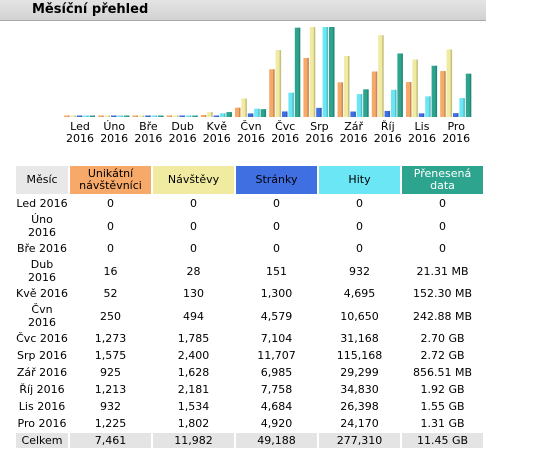 This screenshot has height=450, width=537. I want to click on col-unique-visitors-cell: 1,213, so click(110, 389).